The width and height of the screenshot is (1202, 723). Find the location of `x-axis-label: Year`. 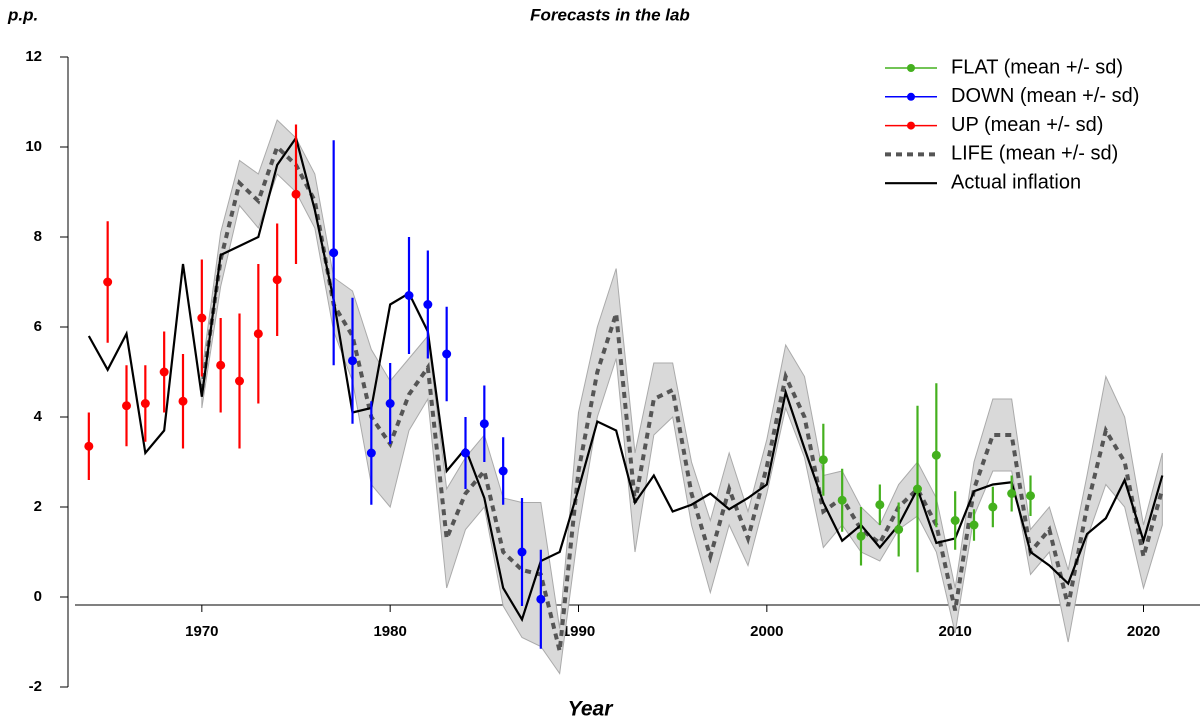

x-axis-label: Year is located at coordinates (591, 709).